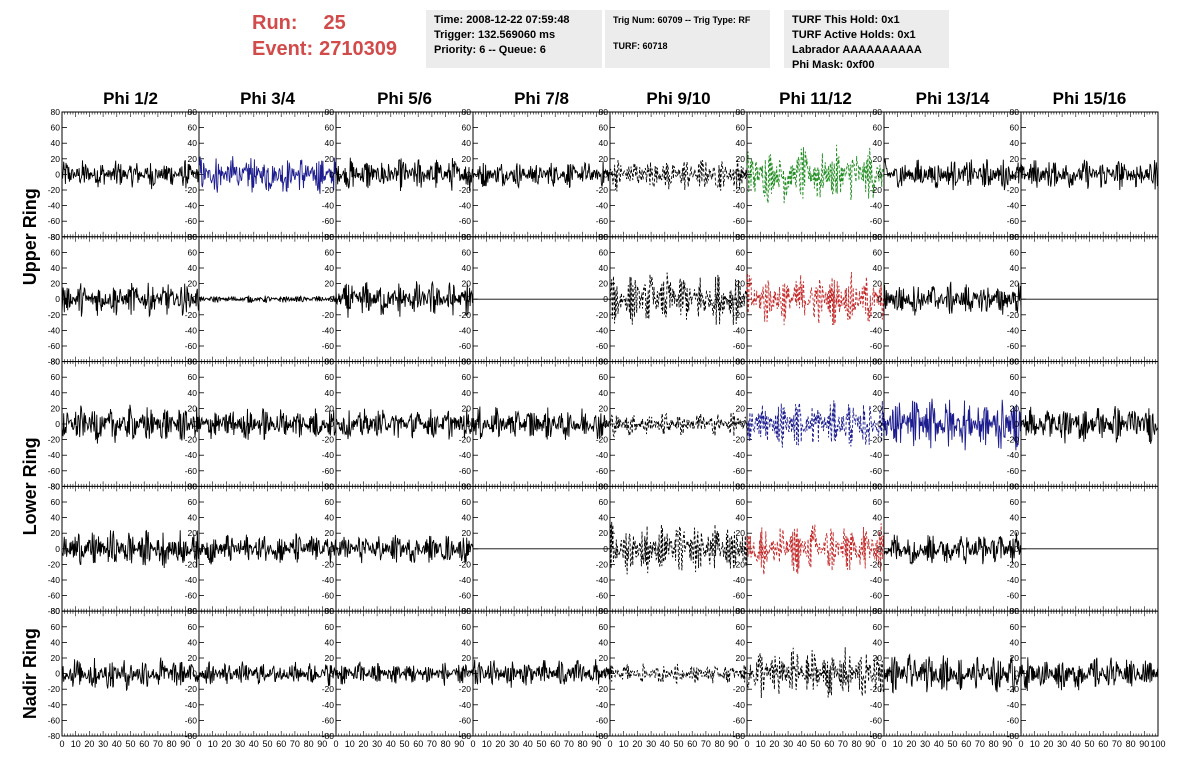  What do you see at coordinates (815, 548) in the screenshot?
I see `panel-frame` at bounding box center [815, 548].